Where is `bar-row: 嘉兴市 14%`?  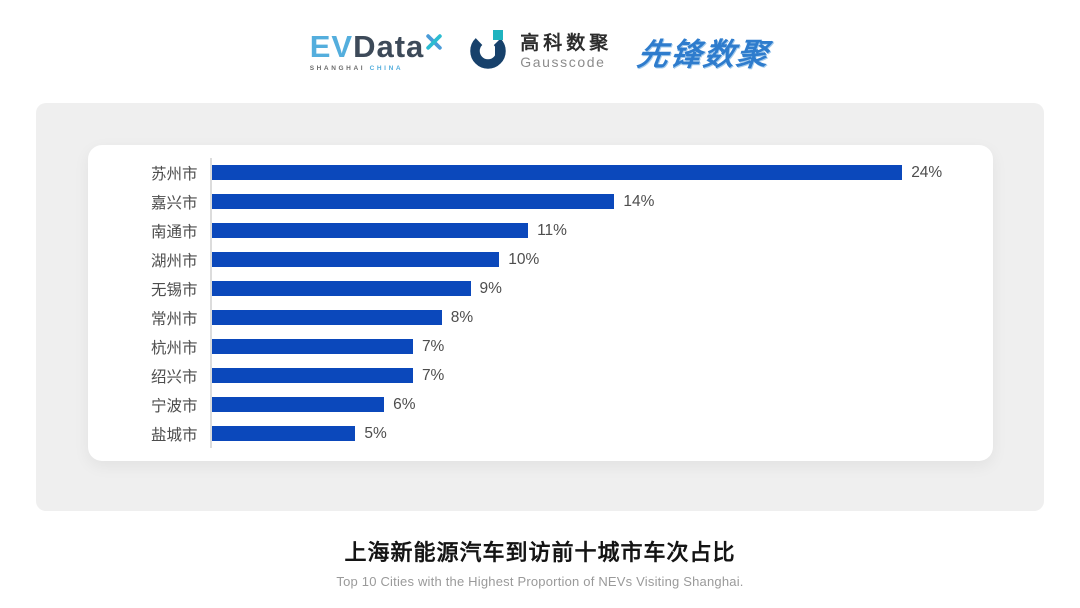 bar-row: 嘉兴市 14% is located at coordinates (552, 201).